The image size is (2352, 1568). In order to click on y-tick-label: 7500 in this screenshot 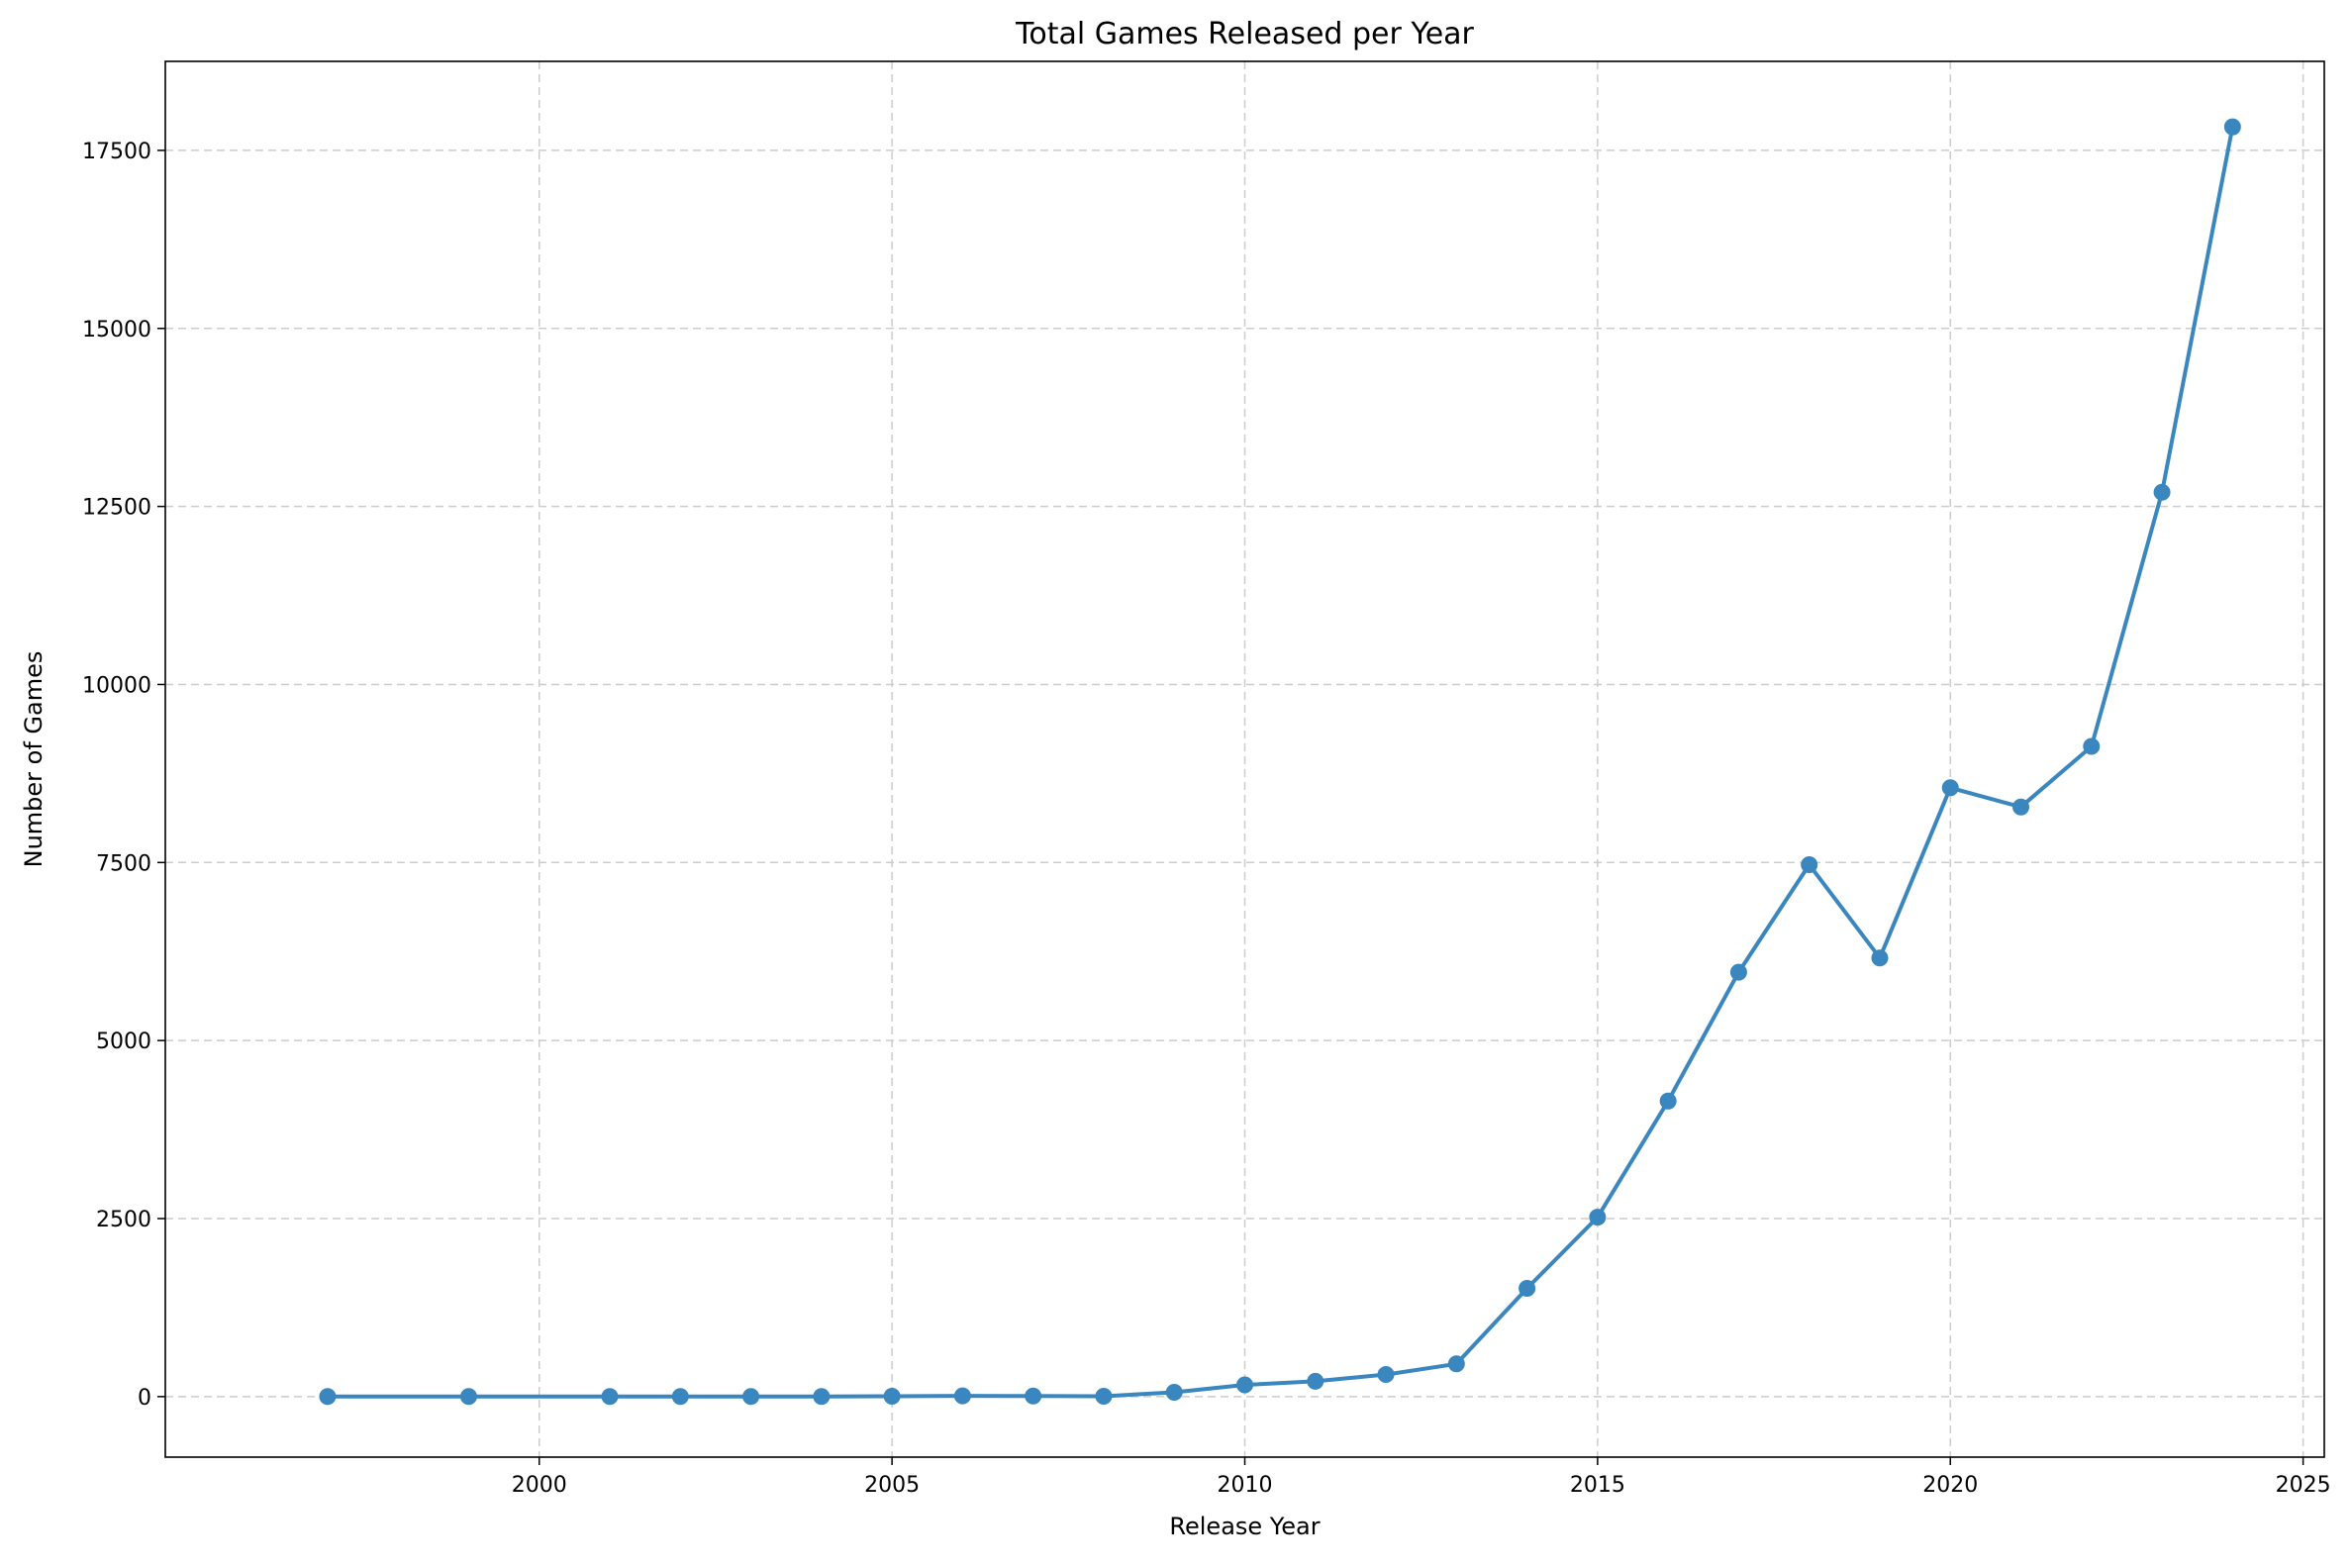, I will do `click(123, 863)`.